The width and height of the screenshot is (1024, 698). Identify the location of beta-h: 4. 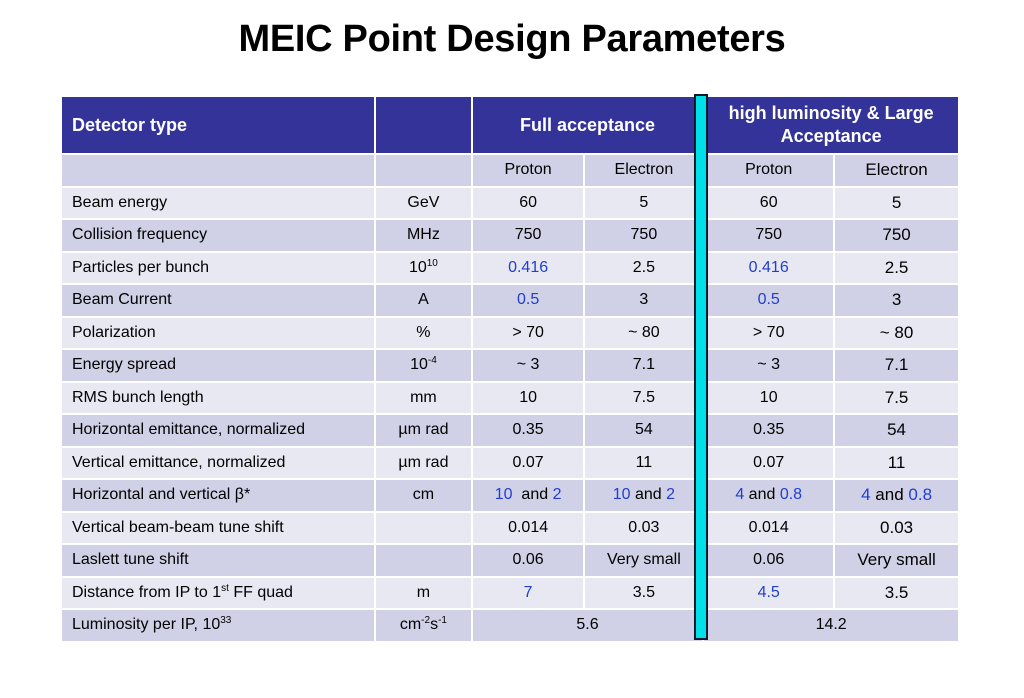
(740, 495).